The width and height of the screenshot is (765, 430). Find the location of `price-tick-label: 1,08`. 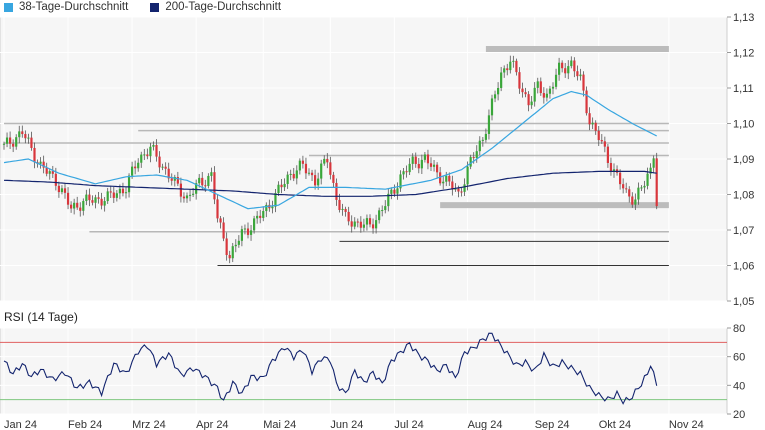

price-tick-label: 1,08 is located at coordinates (743, 196).